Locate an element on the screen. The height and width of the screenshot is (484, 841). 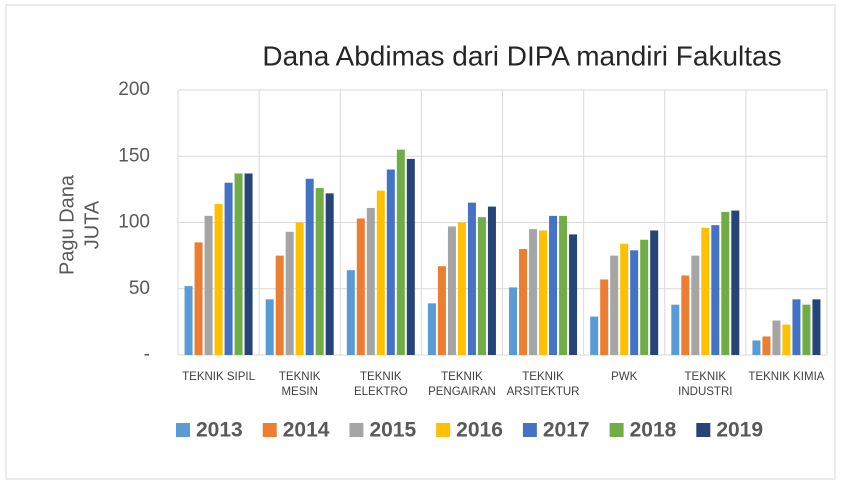
y-tick-label: 50 is located at coordinates (139, 288).